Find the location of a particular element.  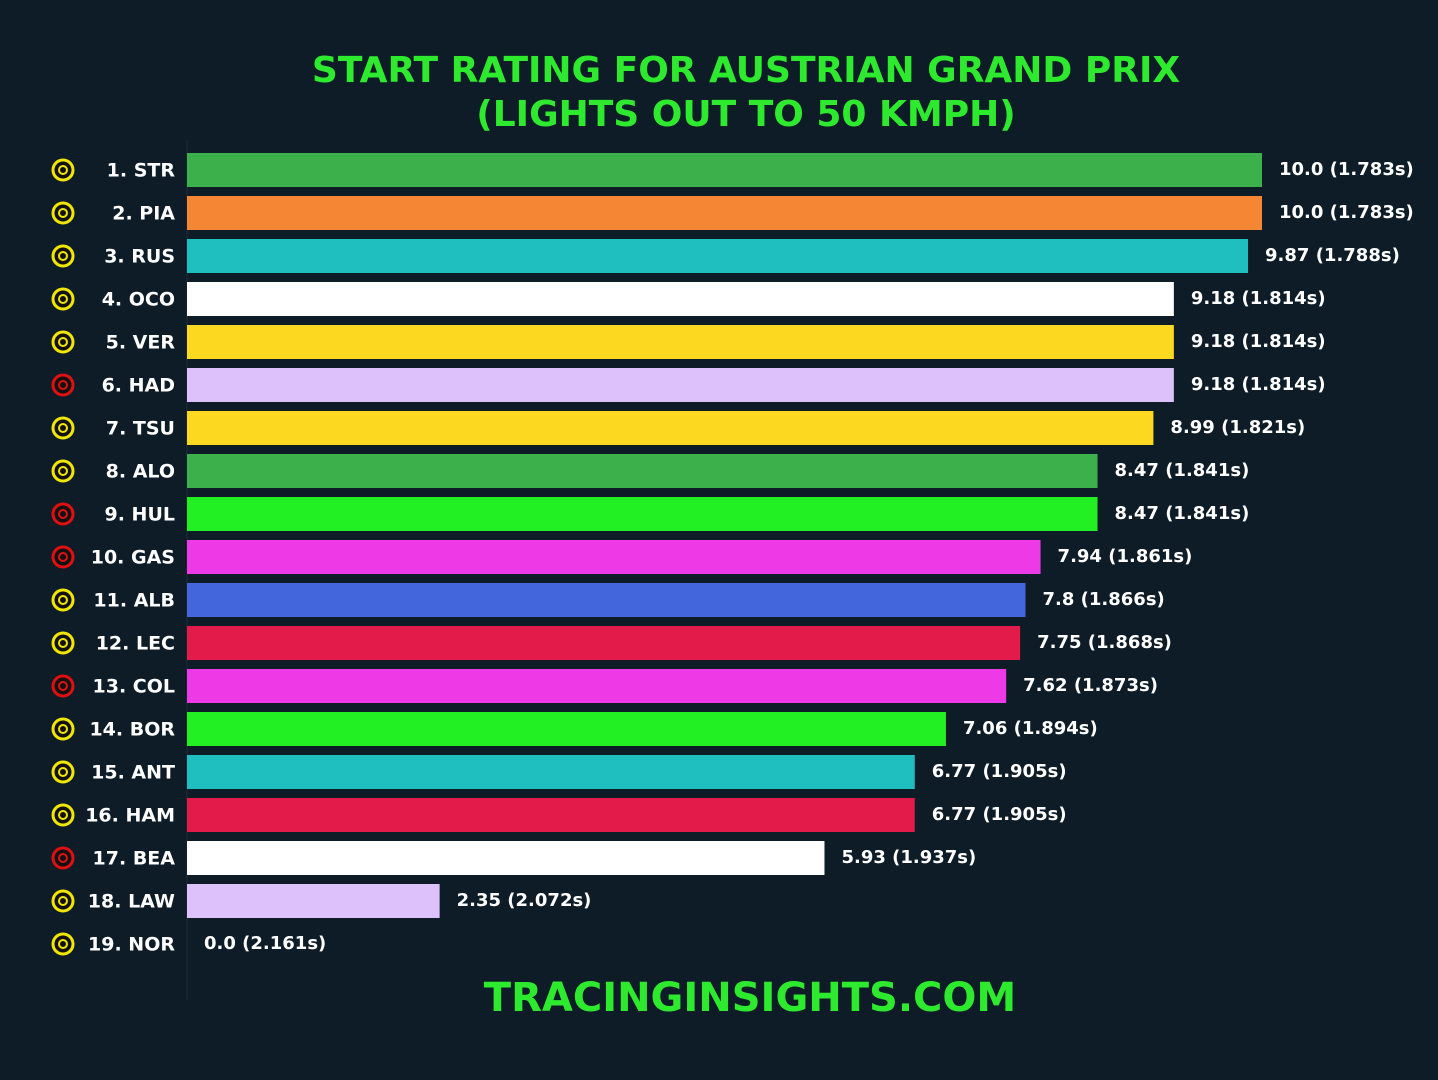

value-label: 9.87 (1.788s) is located at coordinates (1332, 255).